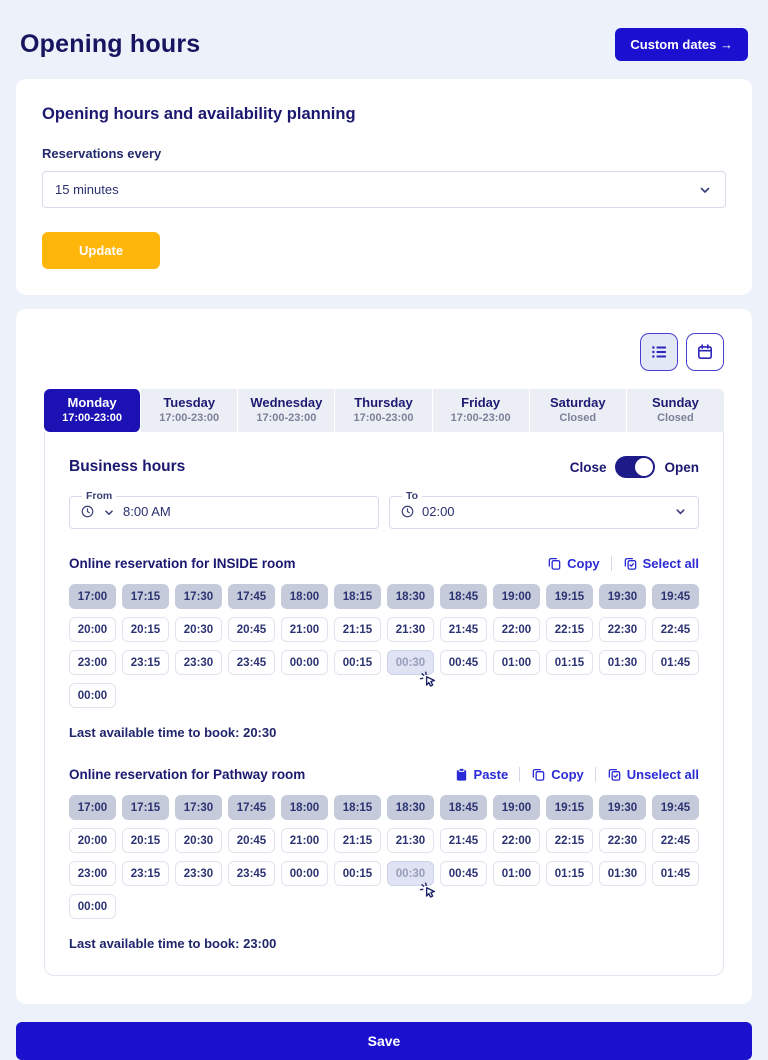  Describe the element at coordinates (182, 563) in the screenshot. I see `room-title: Online reservation for INSIDE room` at that location.